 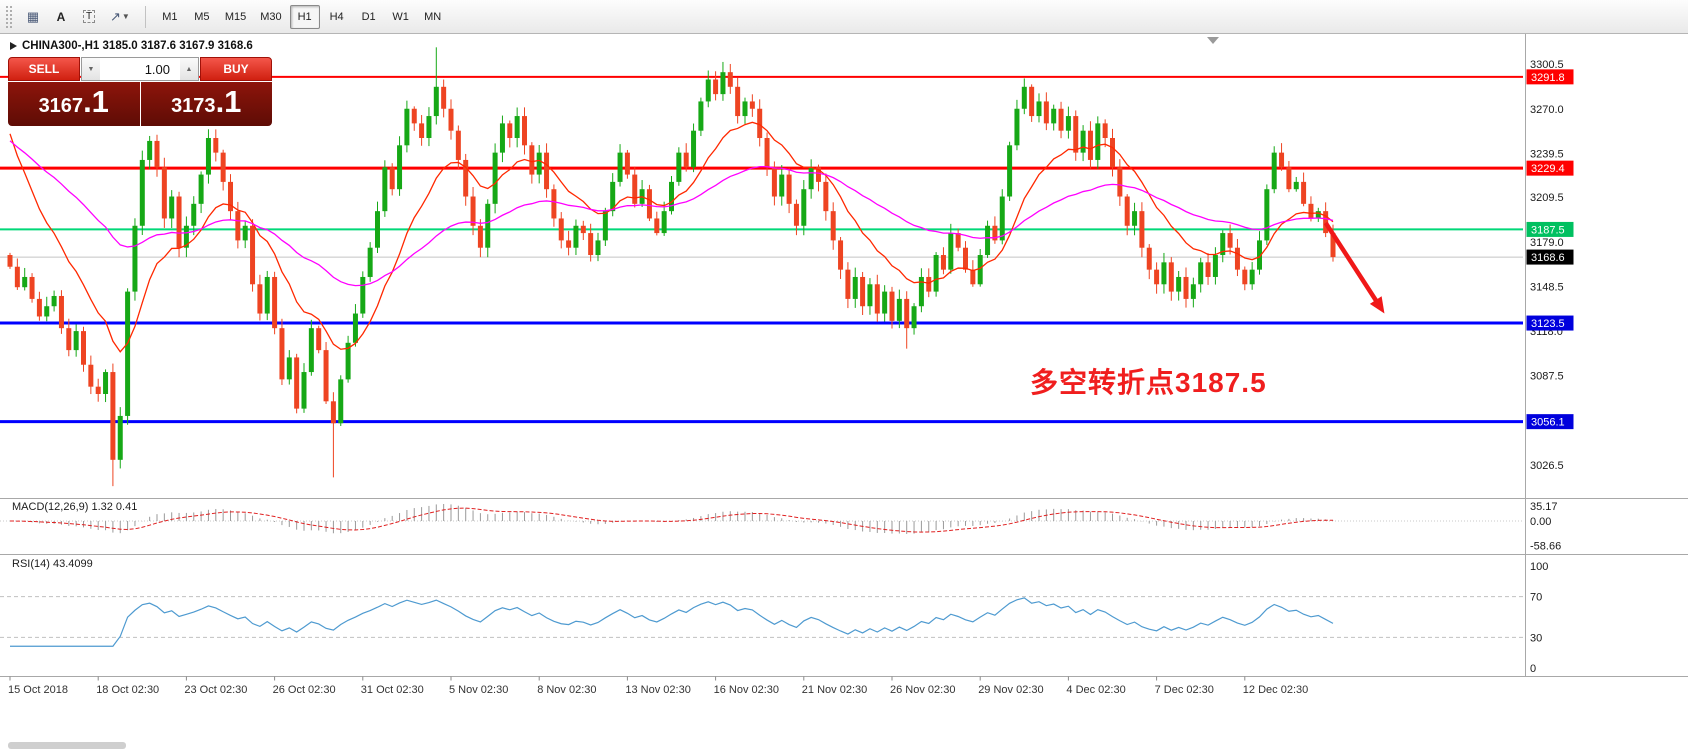 What do you see at coordinates (1544, 507) in the screenshot?
I see `macd-axis-tick: 35.17` at bounding box center [1544, 507].